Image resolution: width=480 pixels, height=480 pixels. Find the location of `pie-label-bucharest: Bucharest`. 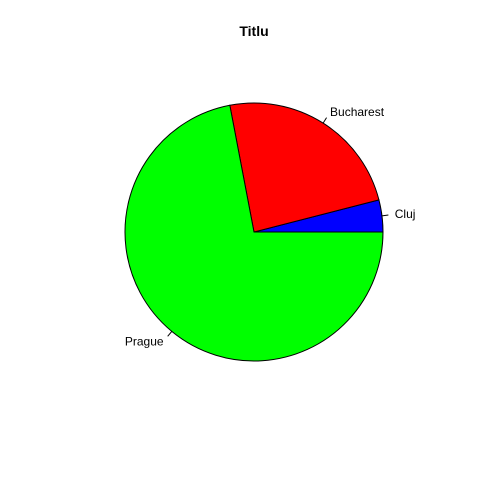

pie-label-bucharest: Bucharest is located at coordinates (357, 112).